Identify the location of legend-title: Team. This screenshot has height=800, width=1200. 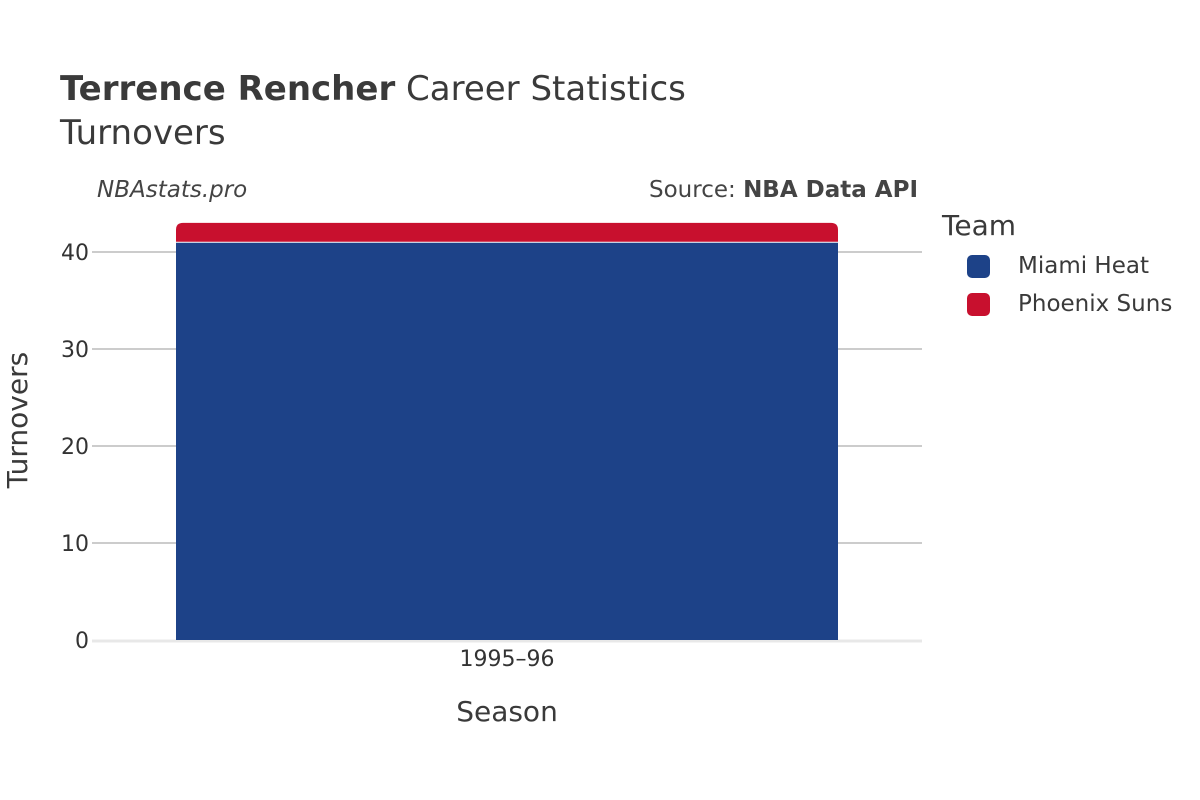
(979, 225).